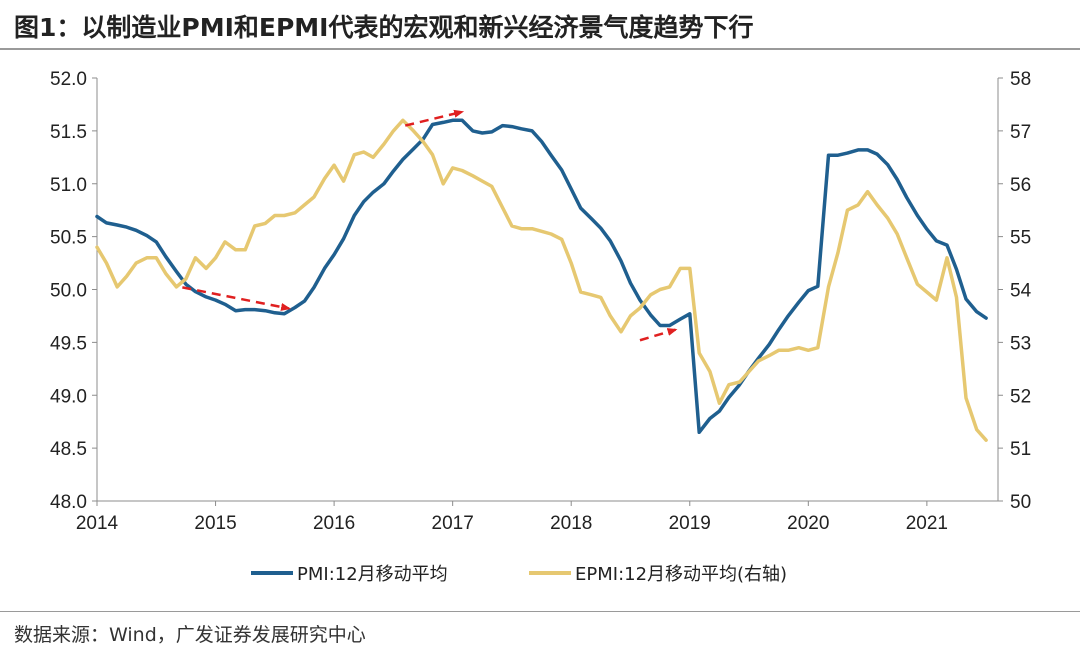 This screenshot has height=647, width=1080. What do you see at coordinates (1020, 449) in the screenshot?
I see `right-tick-label: 51` at bounding box center [1020, 449].